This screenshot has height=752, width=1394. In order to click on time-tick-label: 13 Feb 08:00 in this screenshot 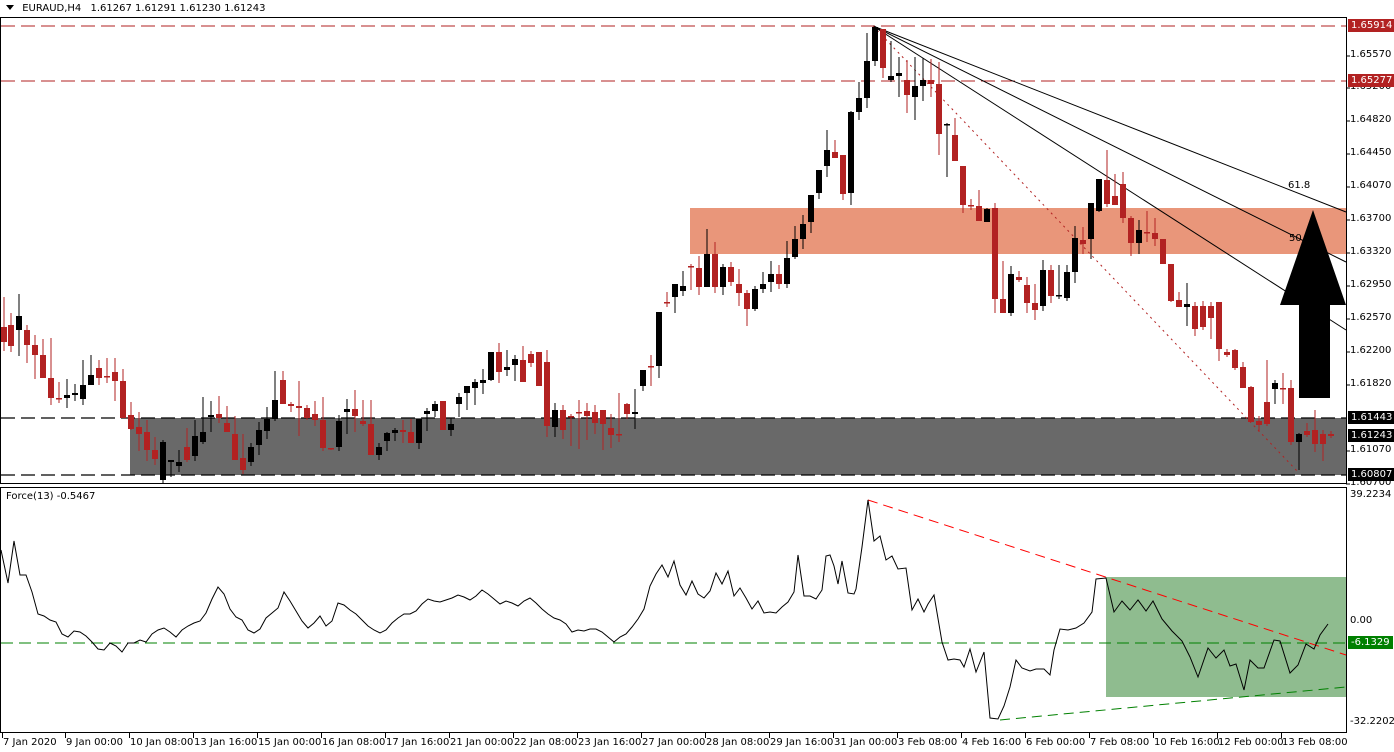, I will do `click(1315, 742)`.